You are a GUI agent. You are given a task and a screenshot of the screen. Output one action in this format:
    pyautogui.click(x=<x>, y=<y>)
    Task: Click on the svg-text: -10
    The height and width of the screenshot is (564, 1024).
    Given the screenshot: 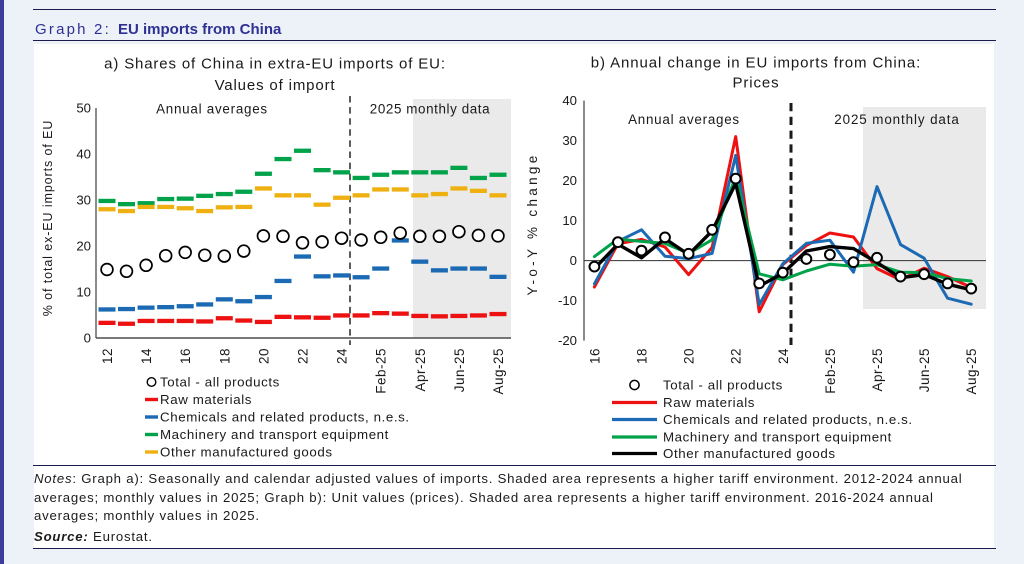 What is the action you would take?
    pyautogui.click(x=567, y=300)
    